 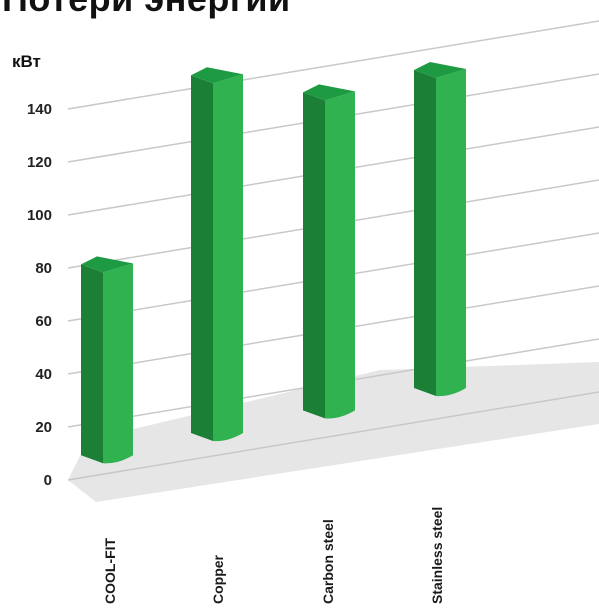 What do you see at coordinates (39, 109) in the screenshot?
I see `y-tick-label: 140` at bounding box center [39, 109].